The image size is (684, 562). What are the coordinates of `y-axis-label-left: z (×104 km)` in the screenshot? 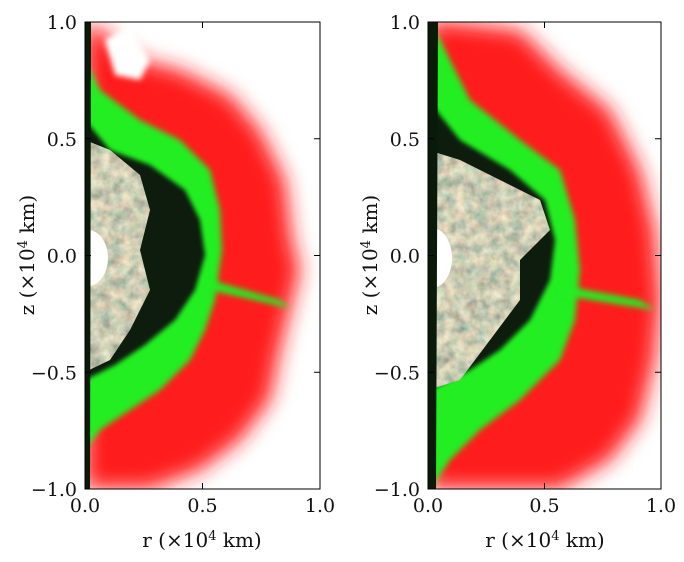 It's located at (27, 255).